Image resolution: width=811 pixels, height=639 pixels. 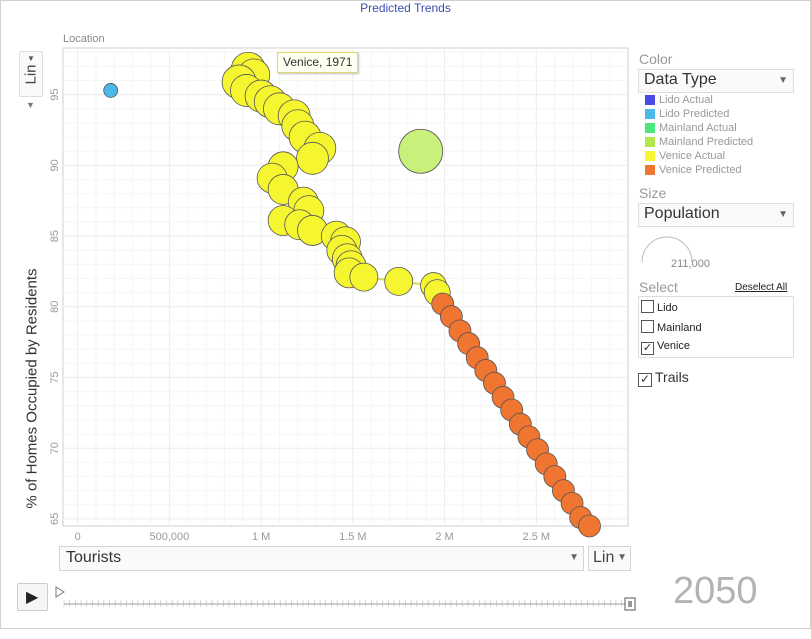 I want to click on size-dropdown: Population ▼, so click(x=716, y=215).